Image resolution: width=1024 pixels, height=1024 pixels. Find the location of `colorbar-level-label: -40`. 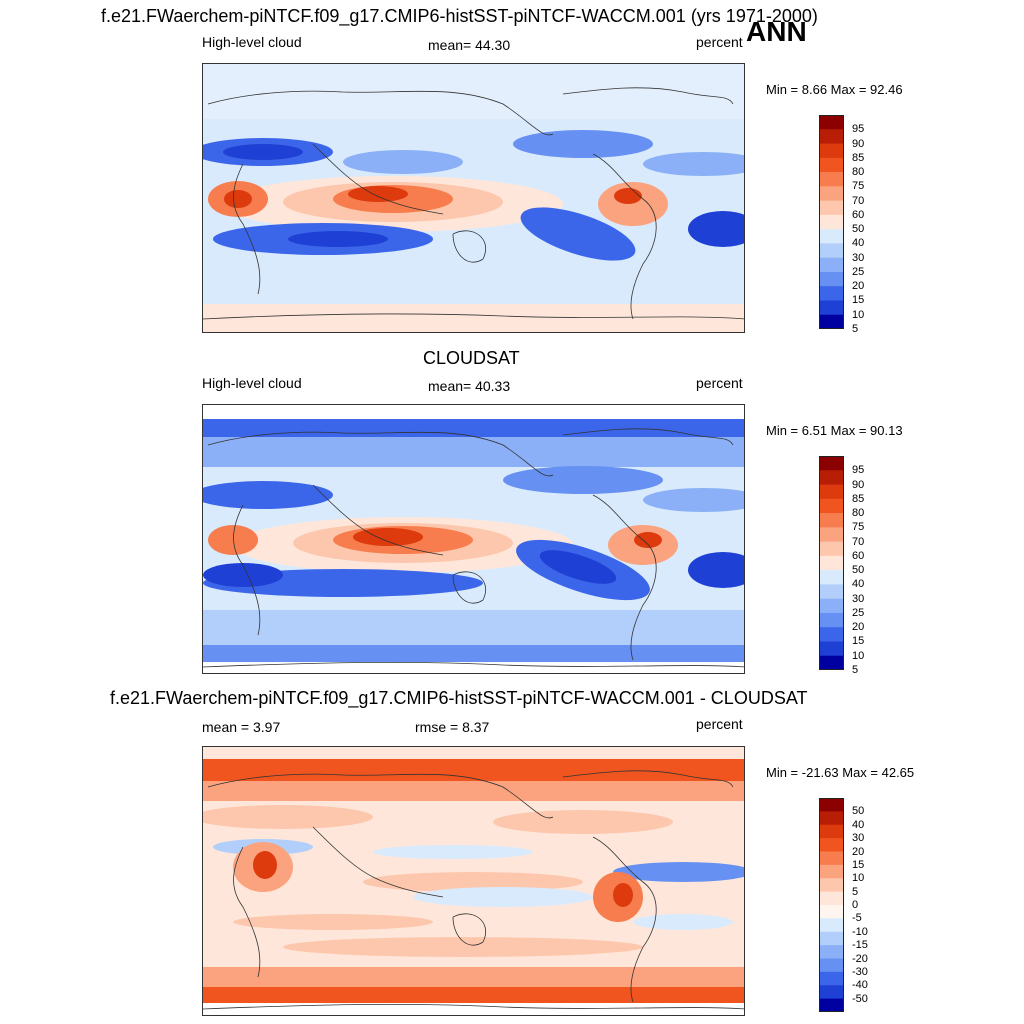

colorbar-level-label: -40 is located at coordinates (860, 985).